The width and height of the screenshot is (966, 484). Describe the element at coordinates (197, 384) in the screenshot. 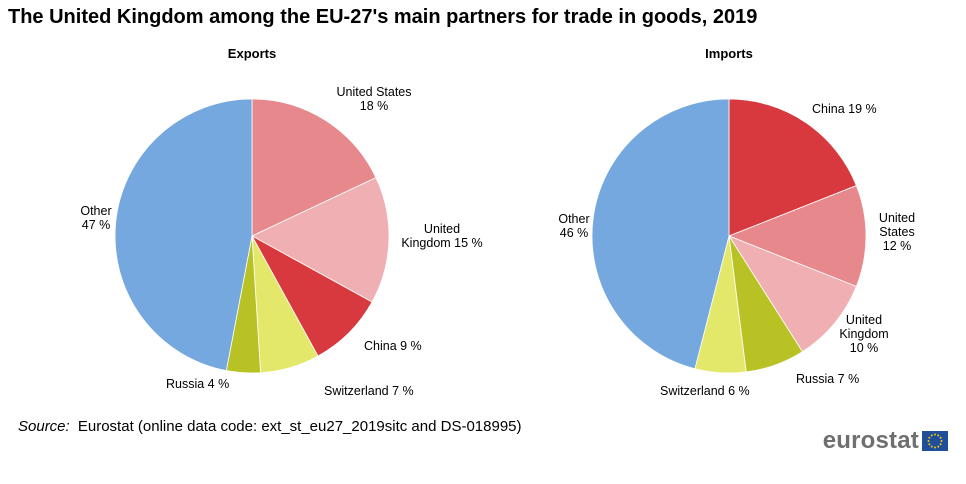

I see `slice-label-russia: Russia 4 %` at that location.